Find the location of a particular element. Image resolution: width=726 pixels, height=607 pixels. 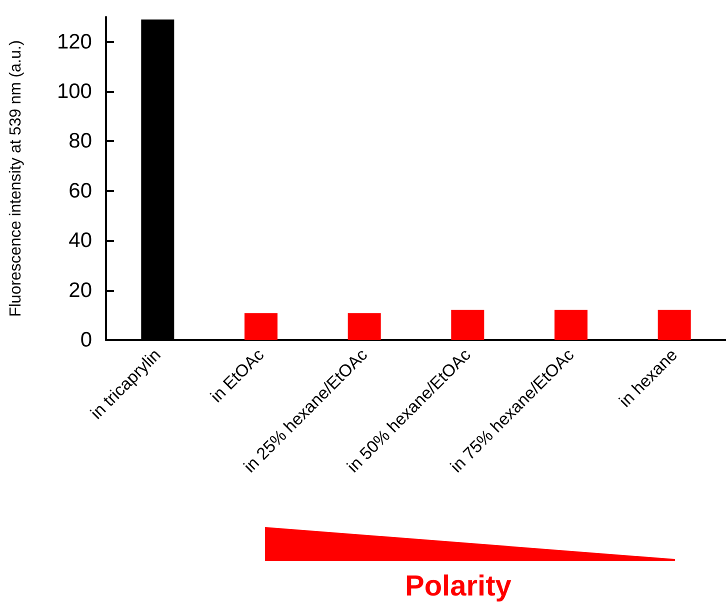

text: Polarity is located at coordinates (458, 586).